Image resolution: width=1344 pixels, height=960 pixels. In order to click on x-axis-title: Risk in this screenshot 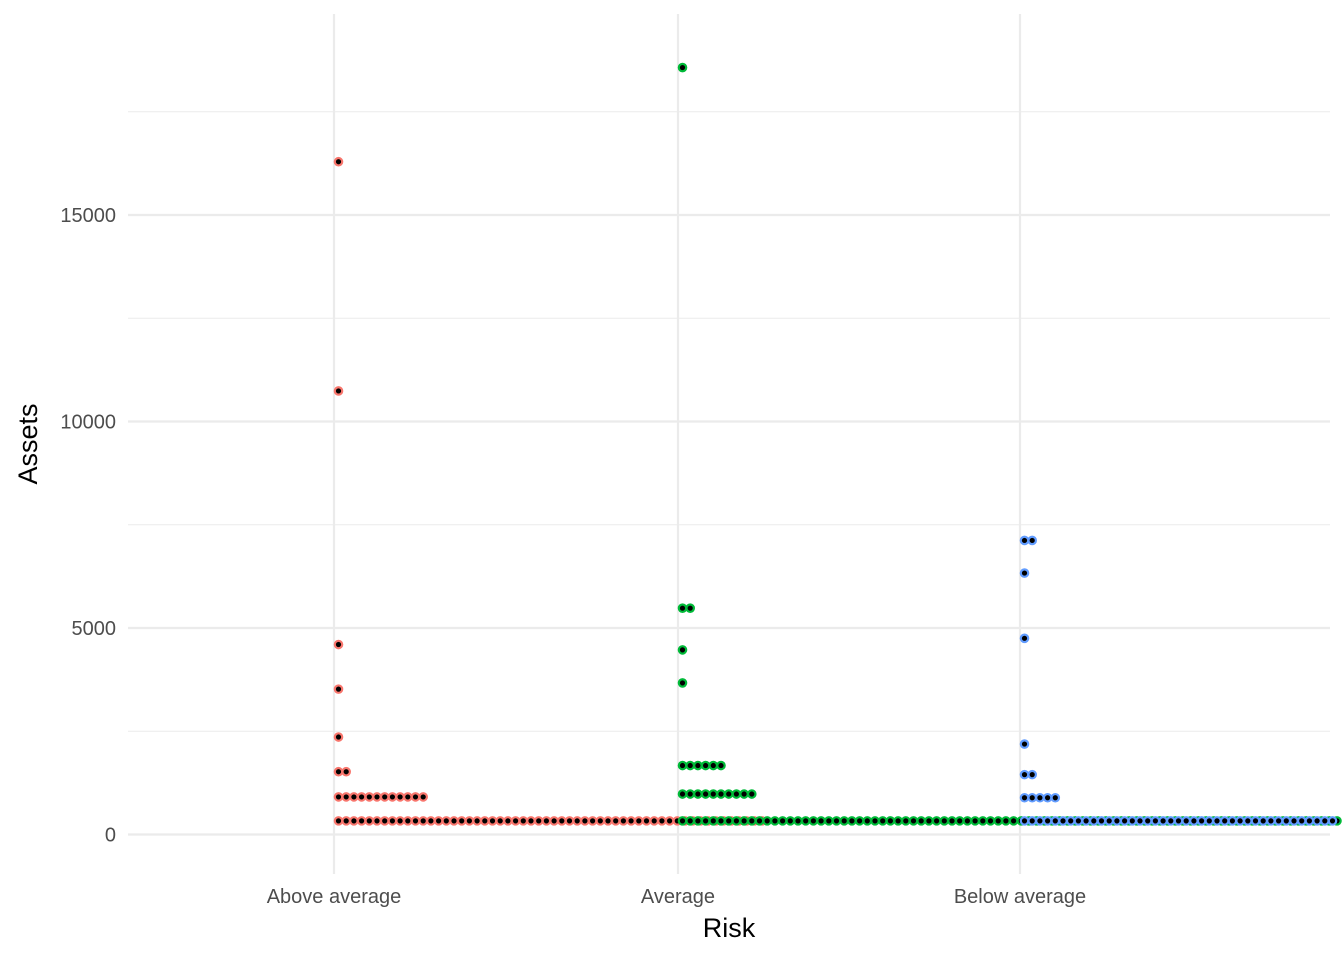, I will do `click(729, 928)`.